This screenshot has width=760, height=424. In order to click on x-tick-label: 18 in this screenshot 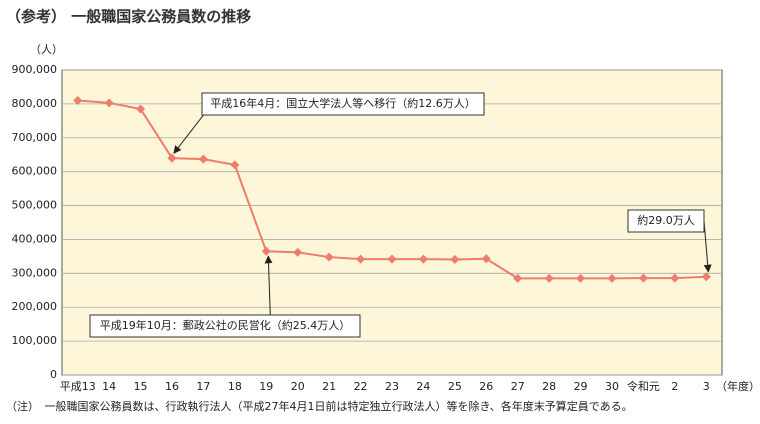, I will do `click(235, 386)`.